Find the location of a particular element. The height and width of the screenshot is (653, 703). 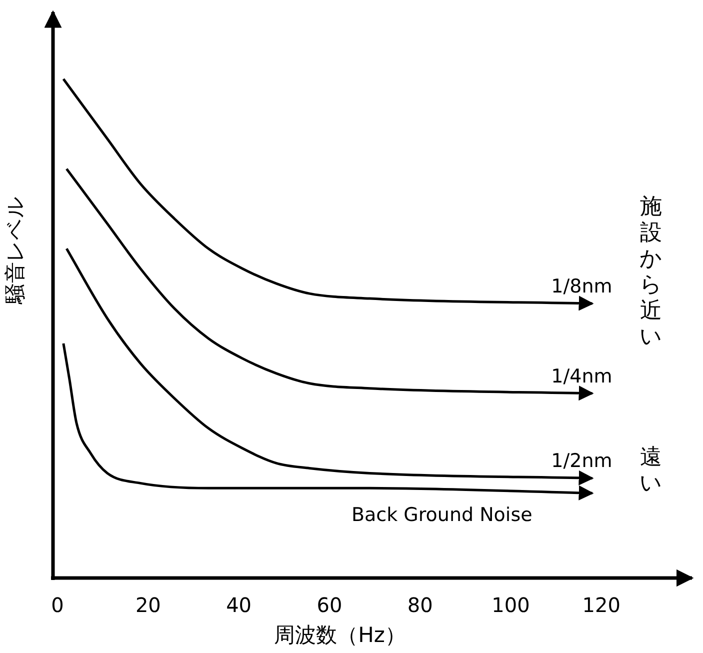

xtick: 100 is located at coordinates (511, 605).